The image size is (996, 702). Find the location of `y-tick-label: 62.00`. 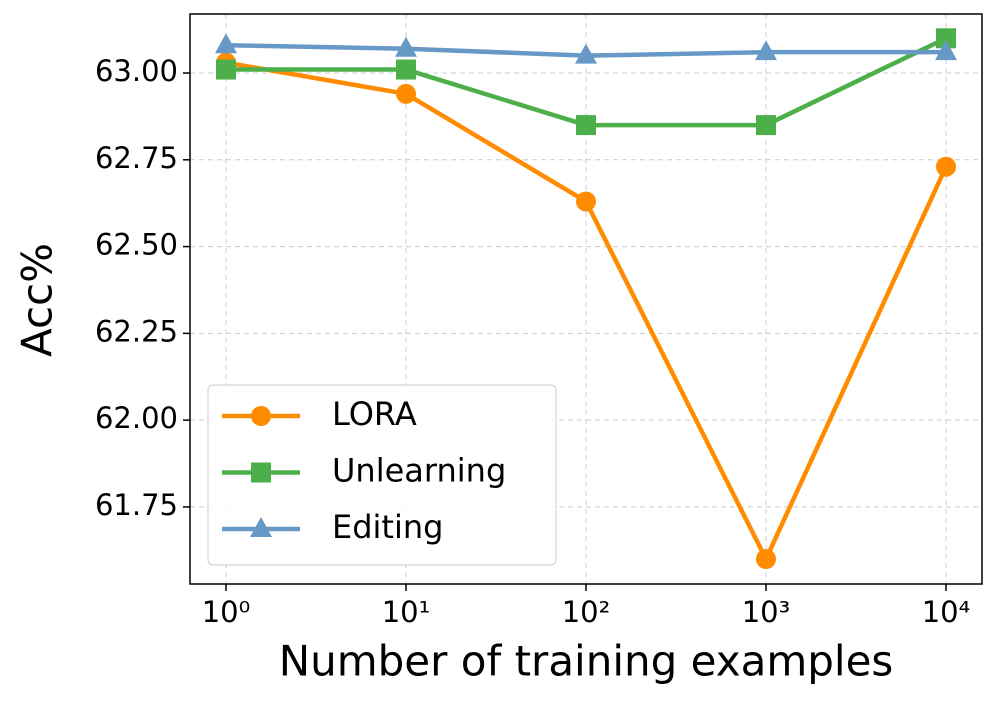

y-tick-label: 62.00 is located at coordinates (136, 418).